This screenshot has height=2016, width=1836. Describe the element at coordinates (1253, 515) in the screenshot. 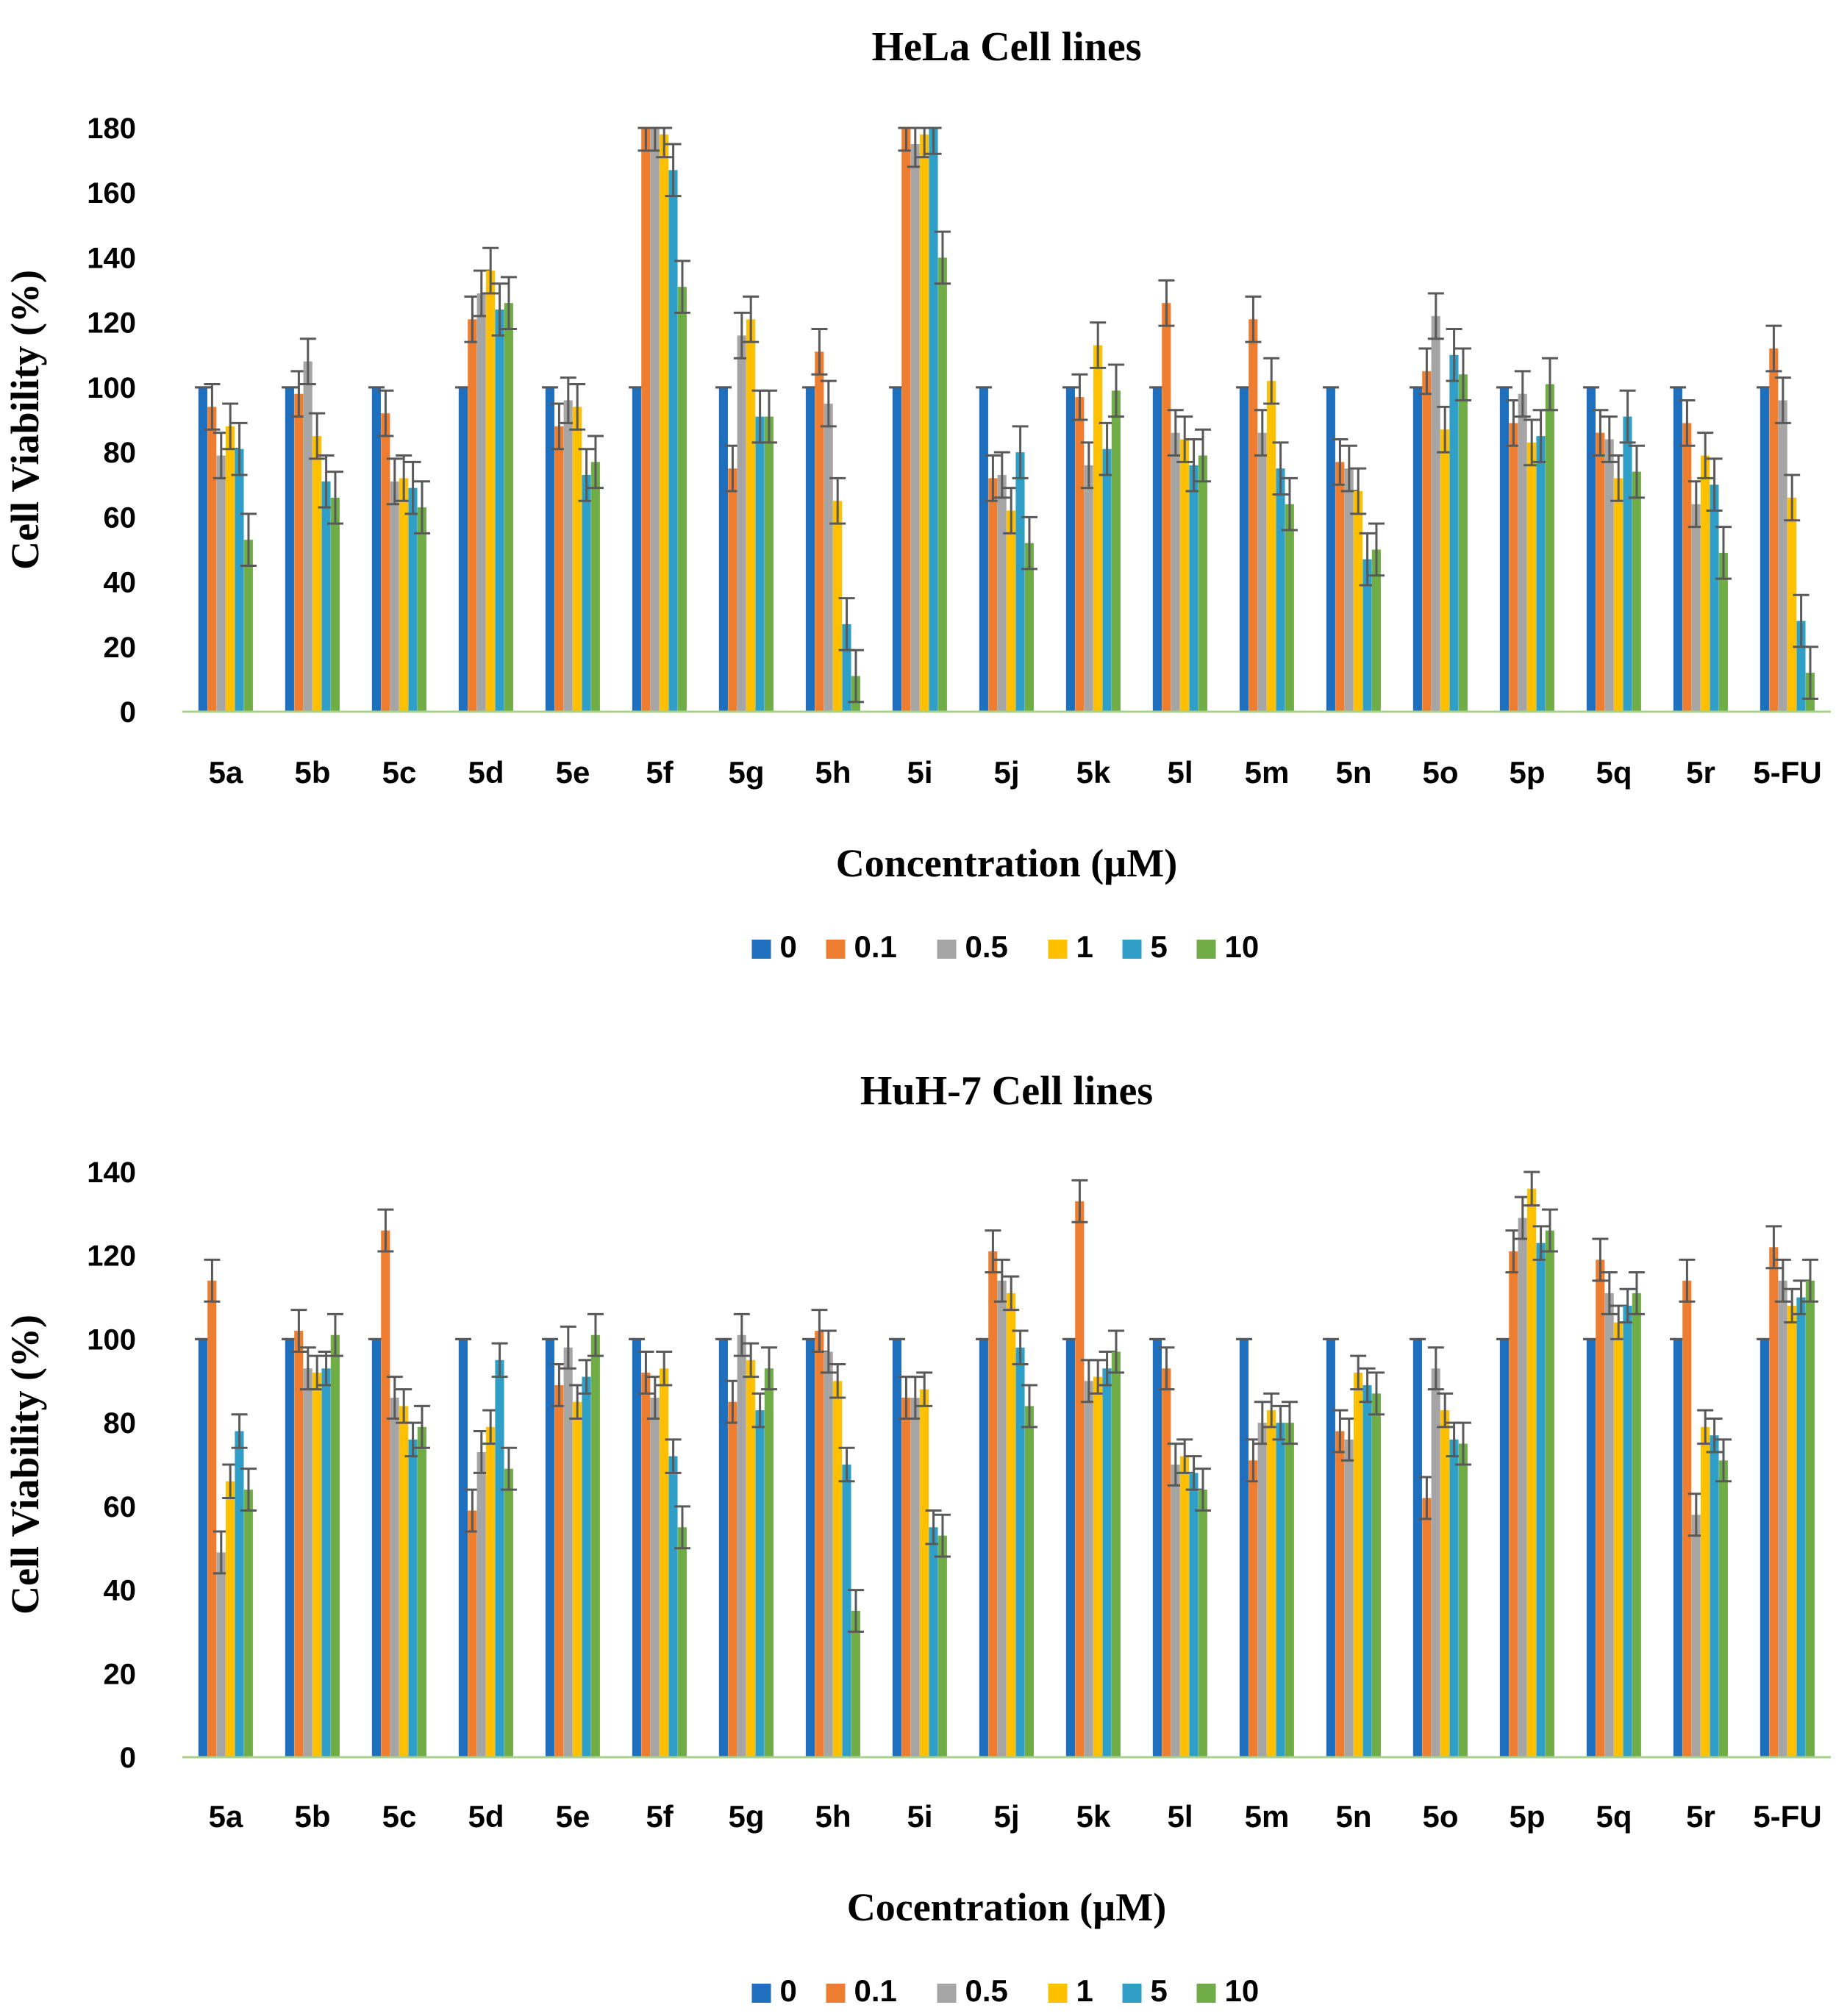

I see `bar-5m-series-0.1` at that location.